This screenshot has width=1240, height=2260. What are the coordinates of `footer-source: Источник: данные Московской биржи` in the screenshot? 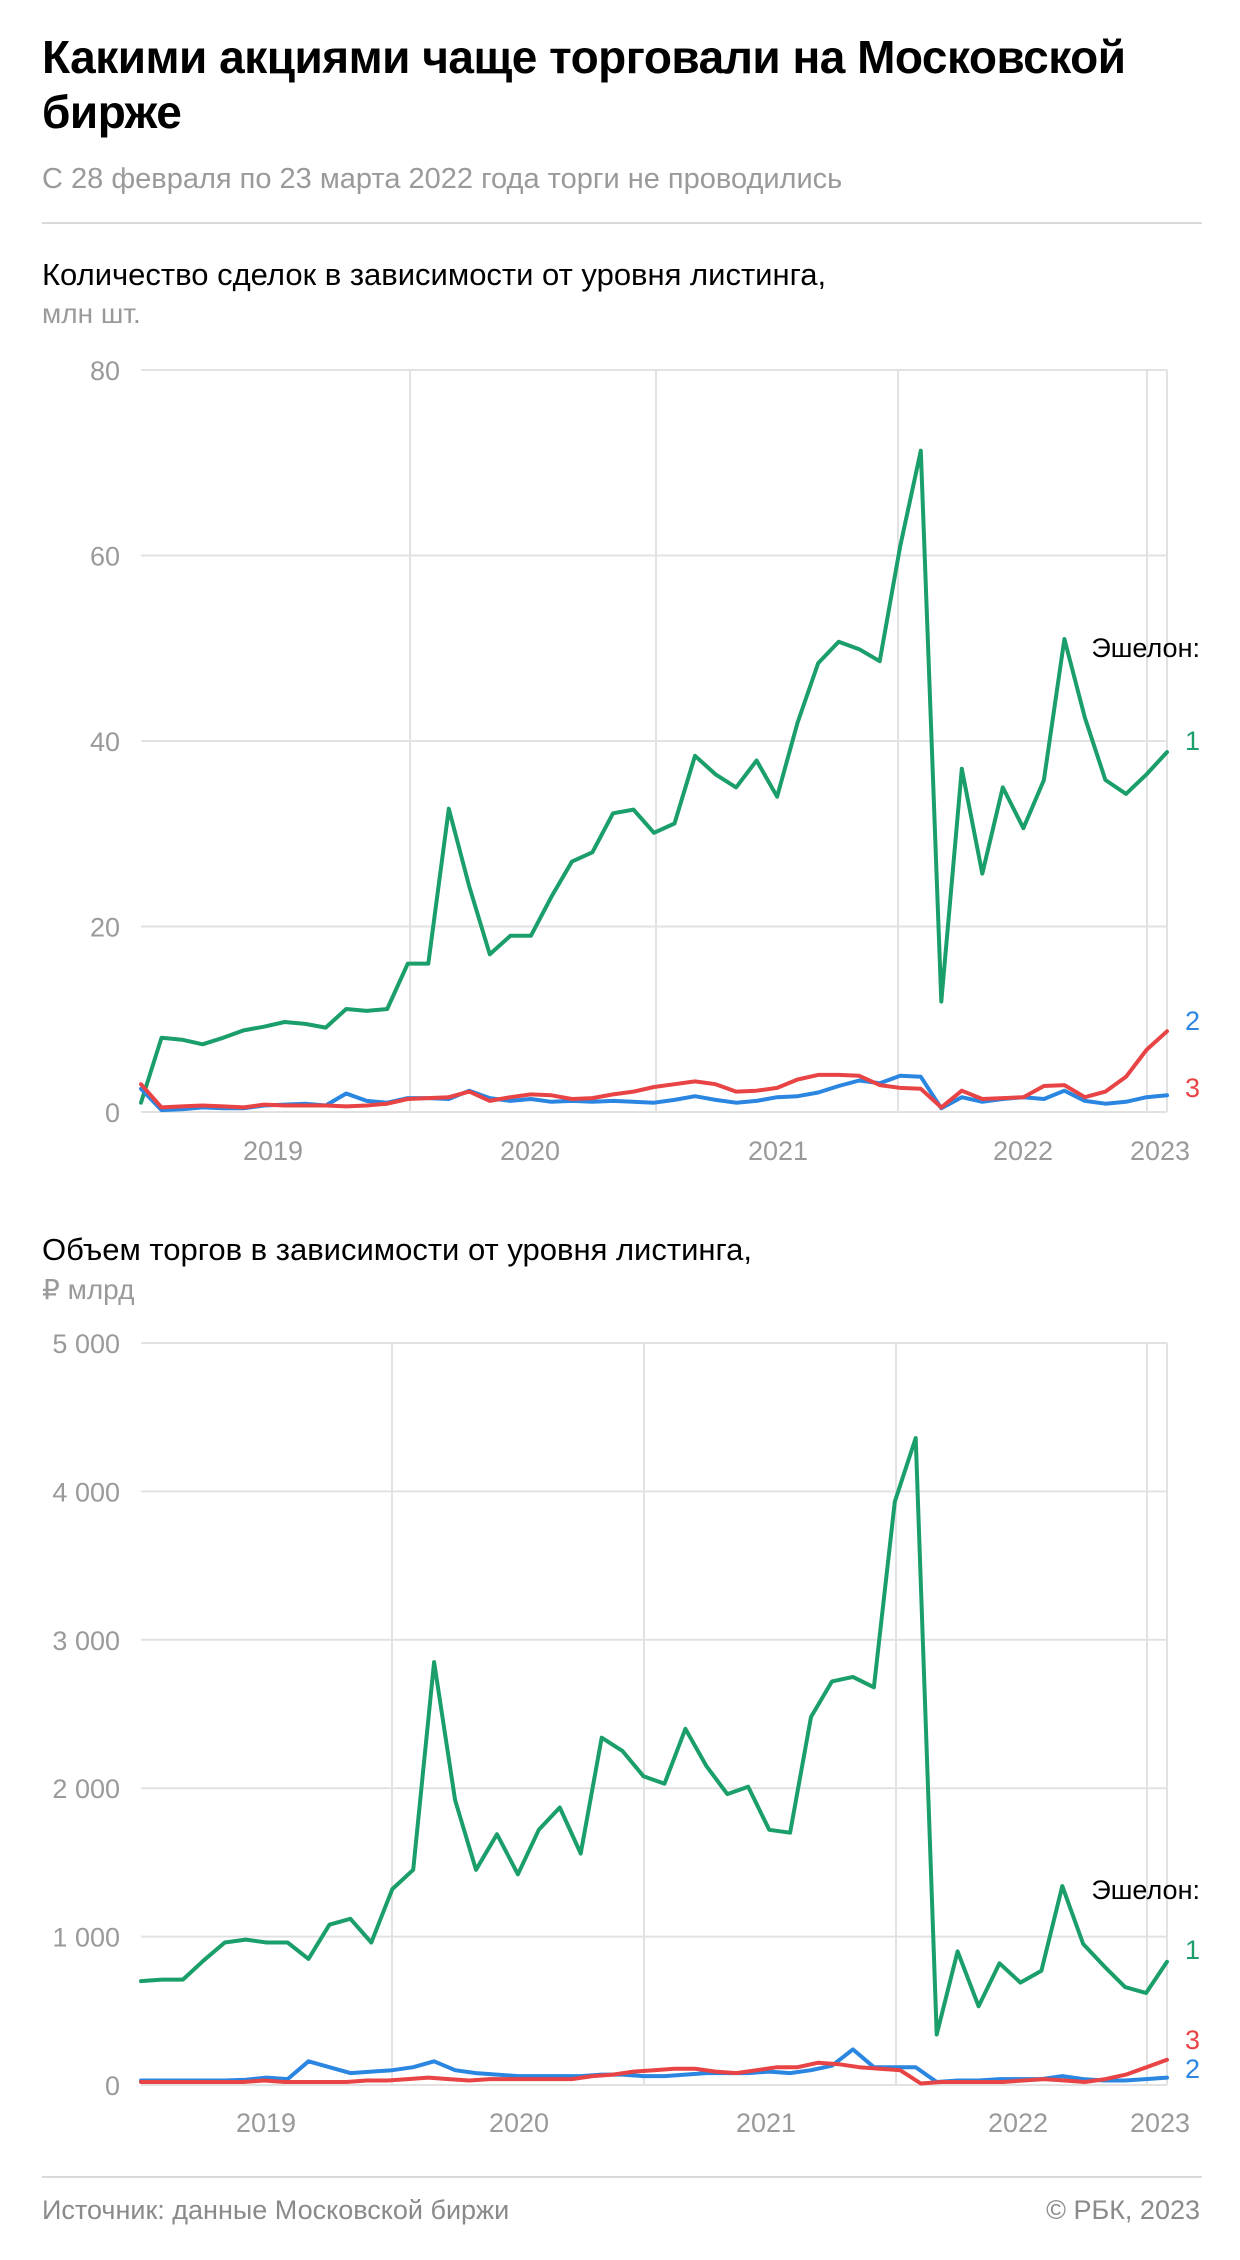 It's located at (276, 2210).